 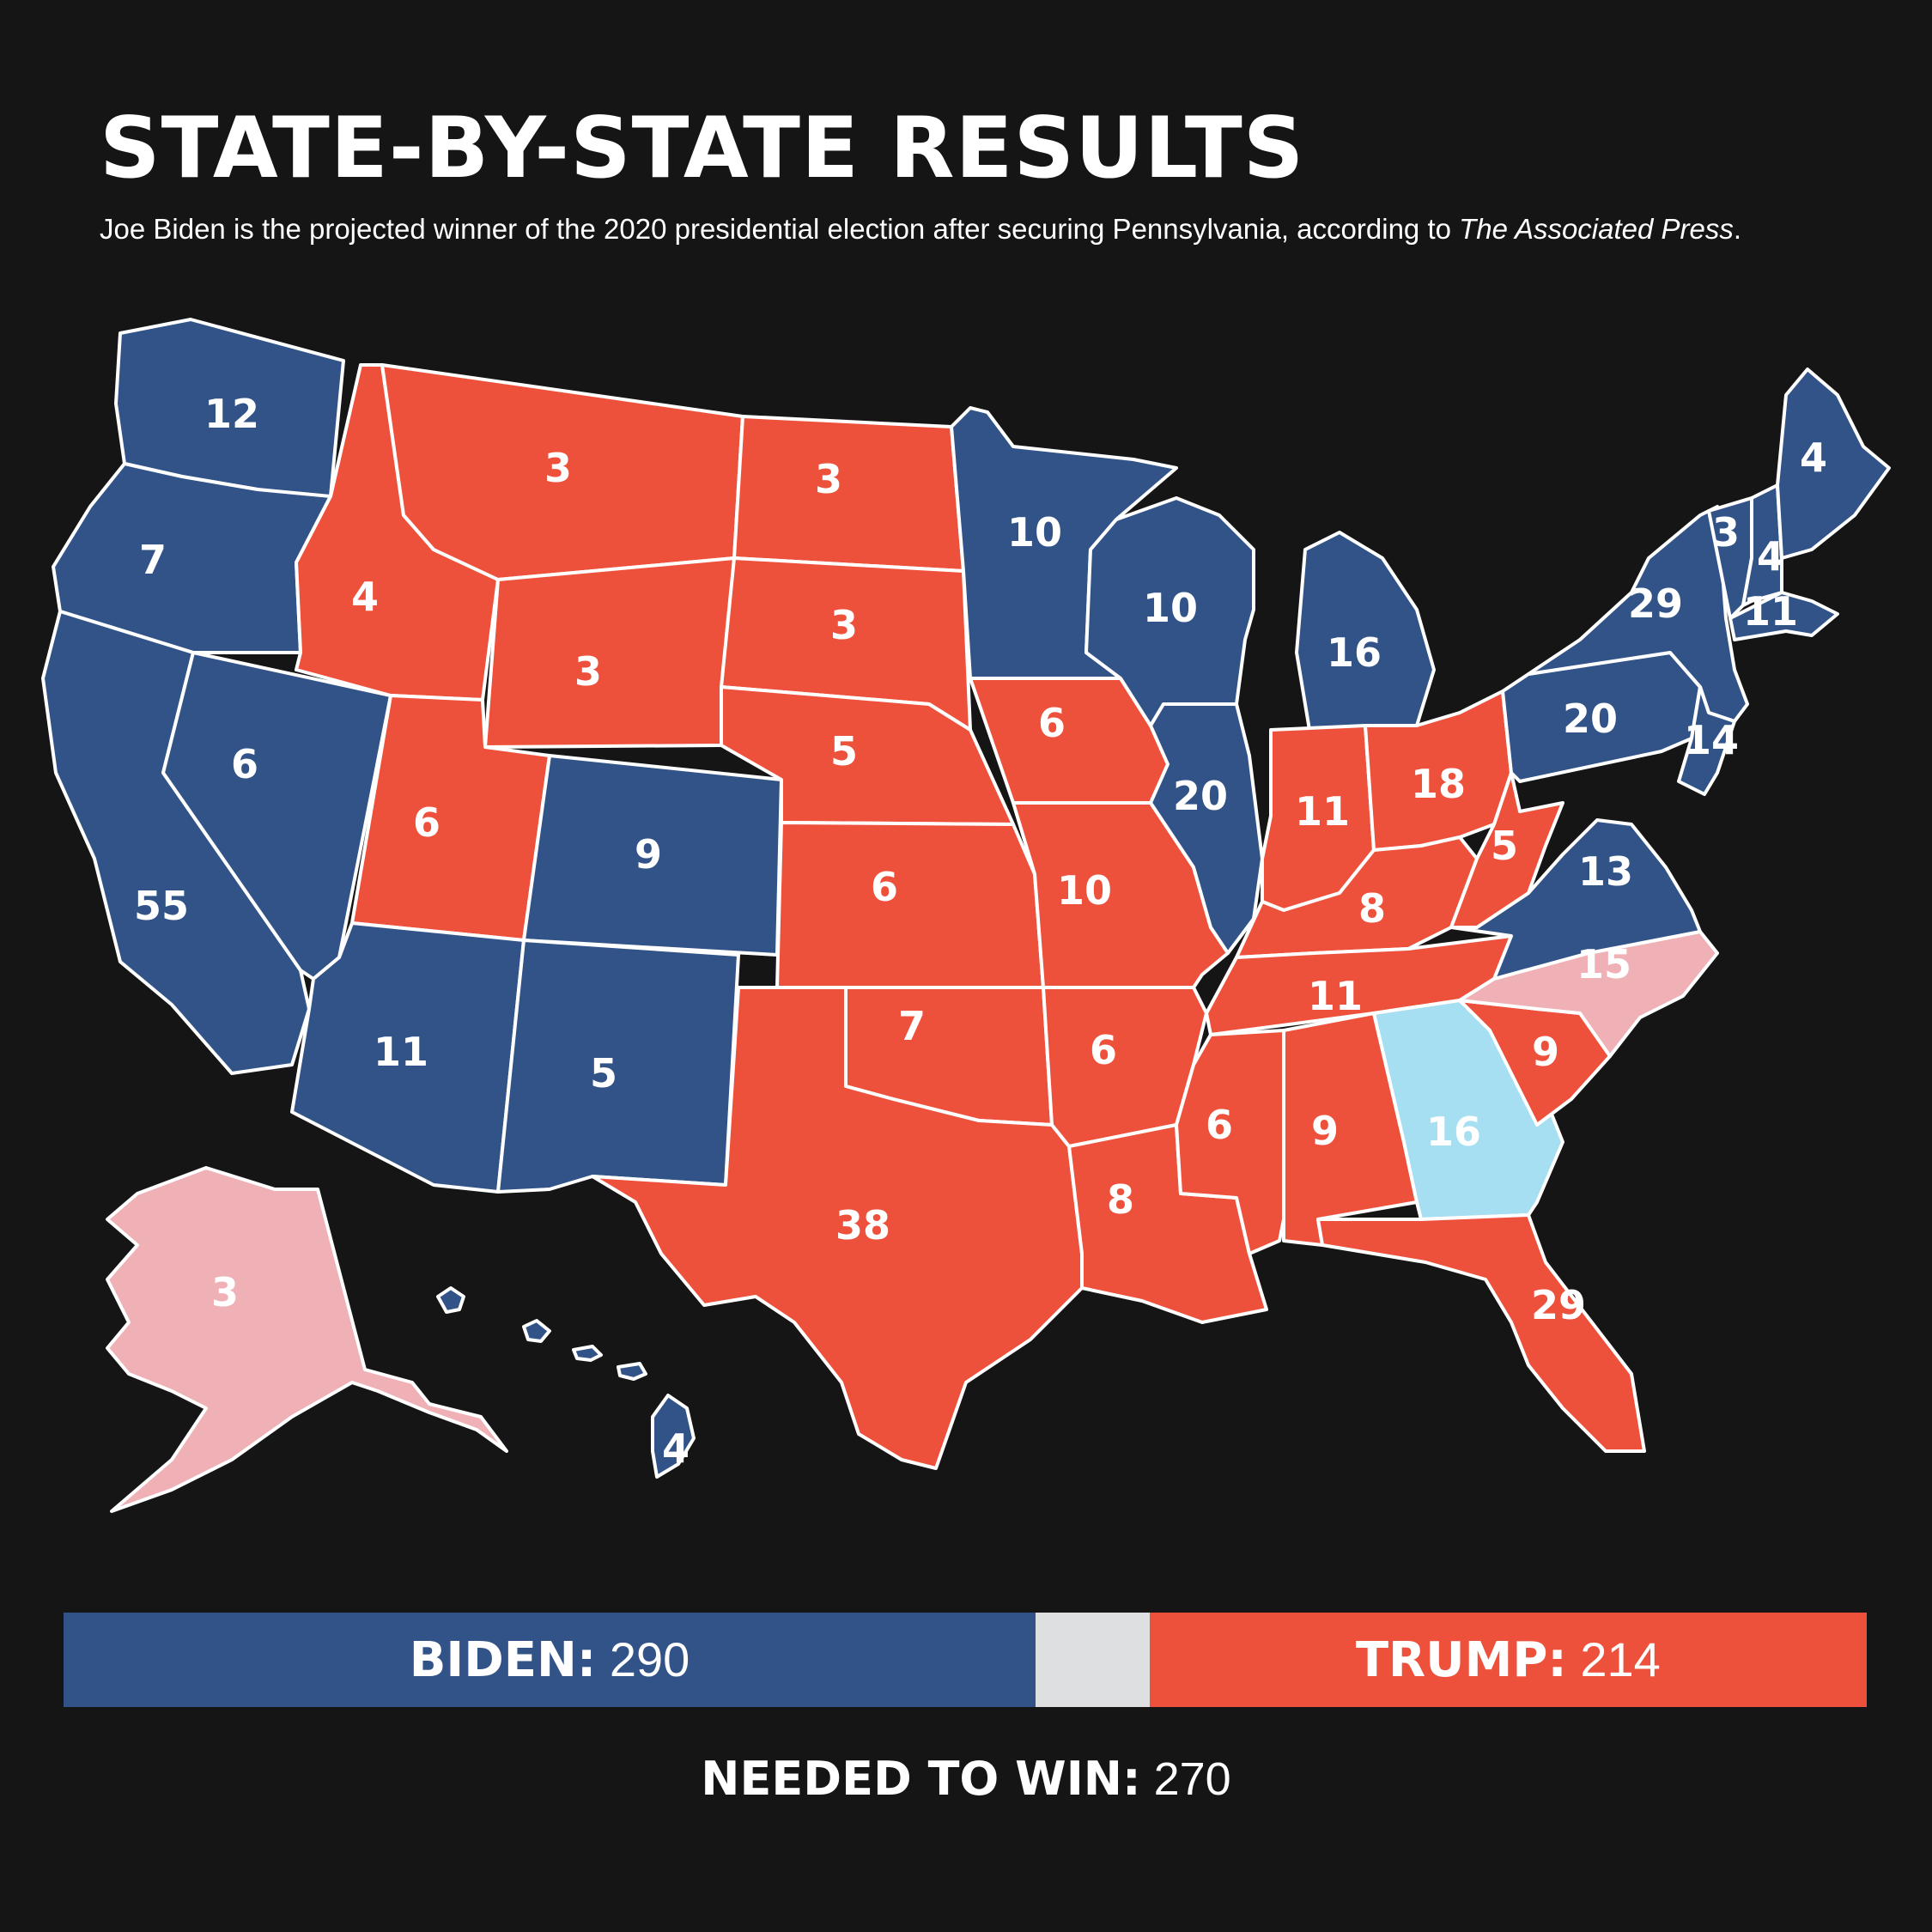 What do you see at coordinates (863, 1225) in the screenshot?
I see `state-label-tx: 38` at bounding box center [863, 1225].